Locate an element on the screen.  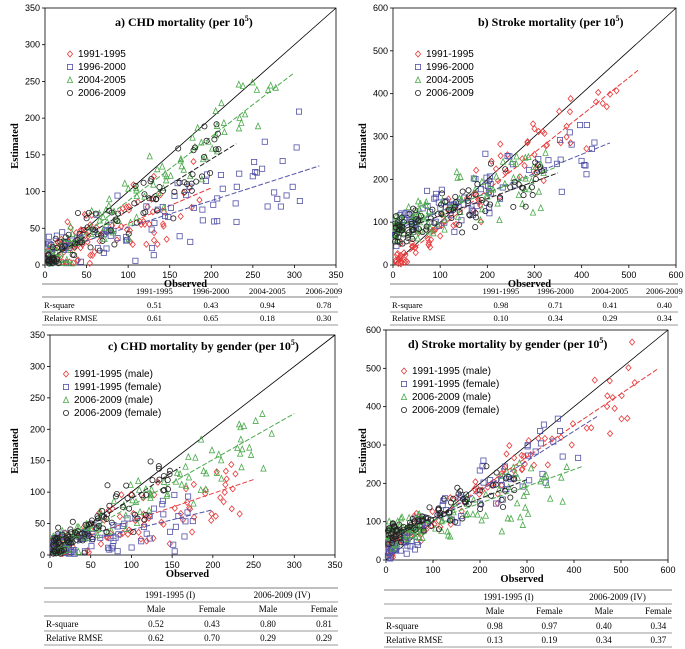
table-cell: 0.18 is located at coordinates (267, 318).